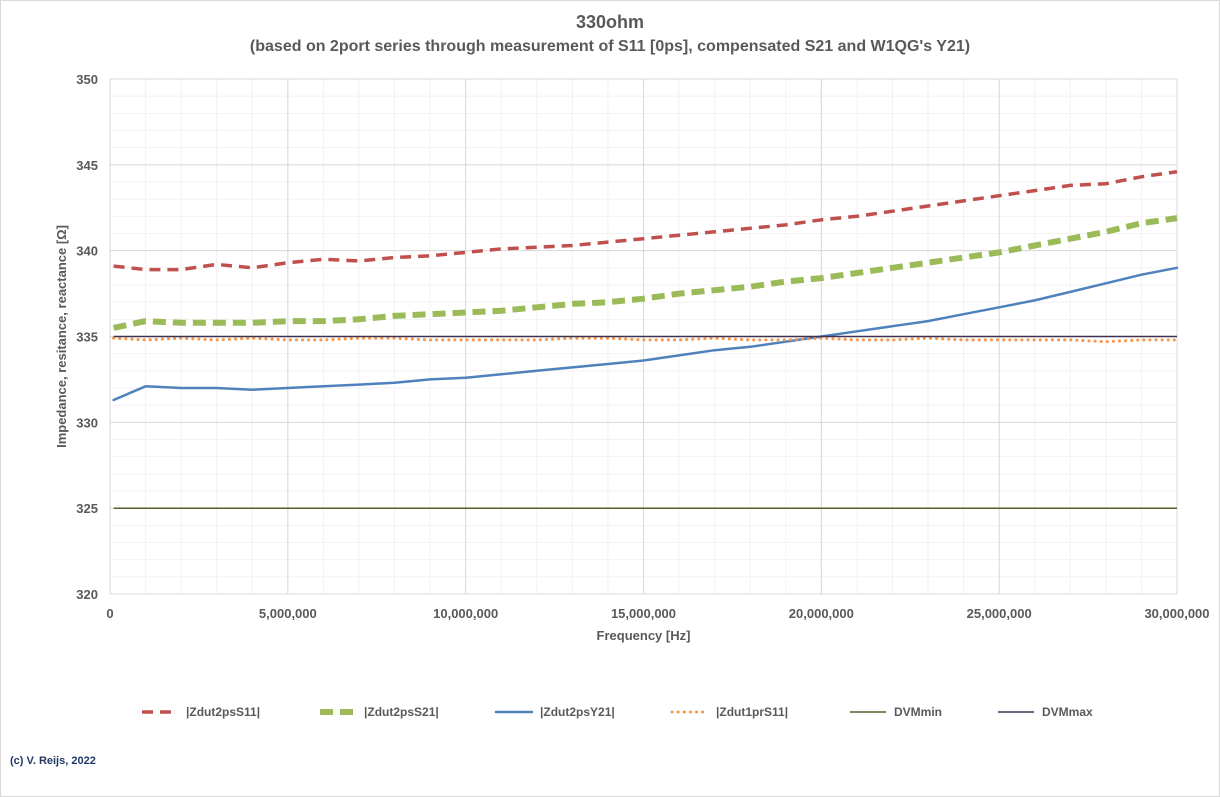 Image resolution: width=1220 pixels, height=797 pixels. What do you see at coordinates (610, 22) in the screenshot?
I see `chart-title: 330ohm` at bounding box center [610, 22].